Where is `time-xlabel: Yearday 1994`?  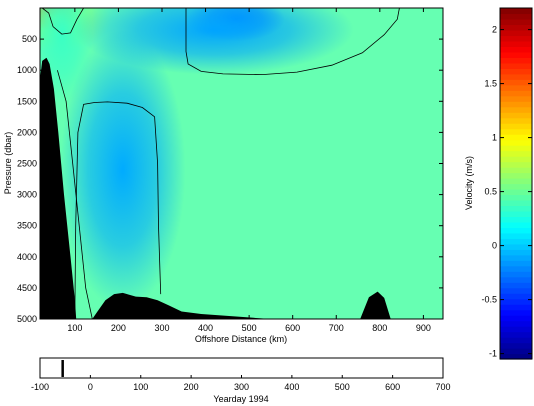
time-xlabel: Yearday 1994 is located at coordinates (240, 399).